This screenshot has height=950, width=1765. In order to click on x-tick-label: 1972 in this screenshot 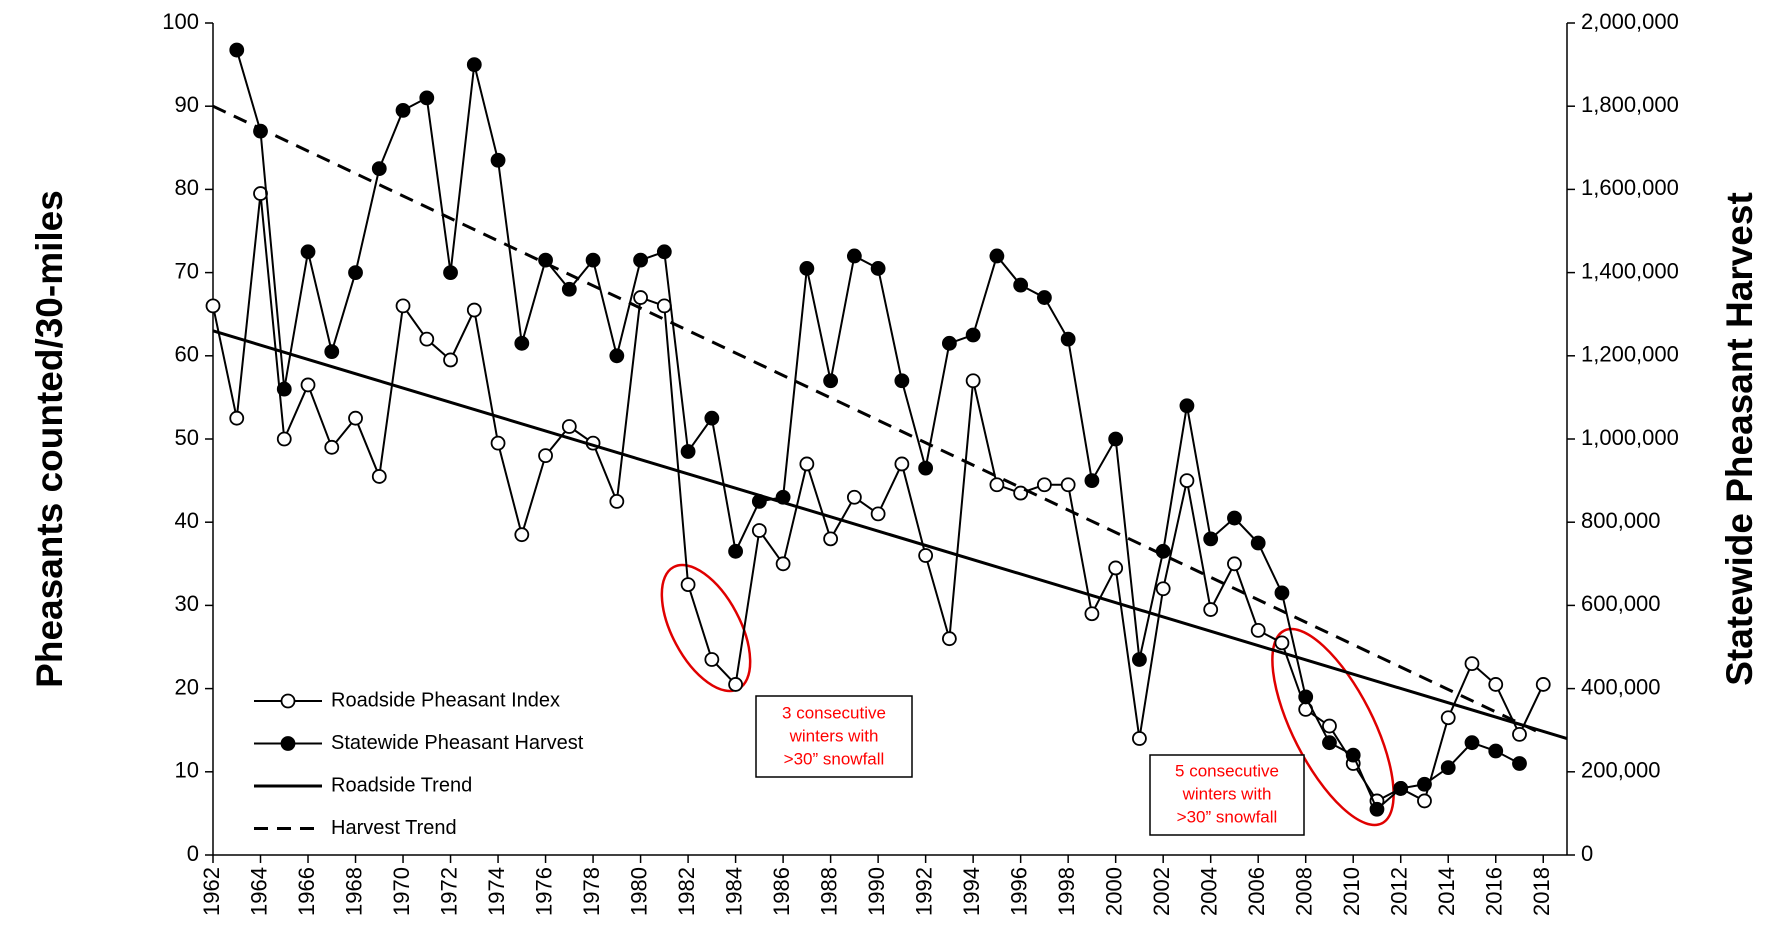, I will do `click(448, 891)`.